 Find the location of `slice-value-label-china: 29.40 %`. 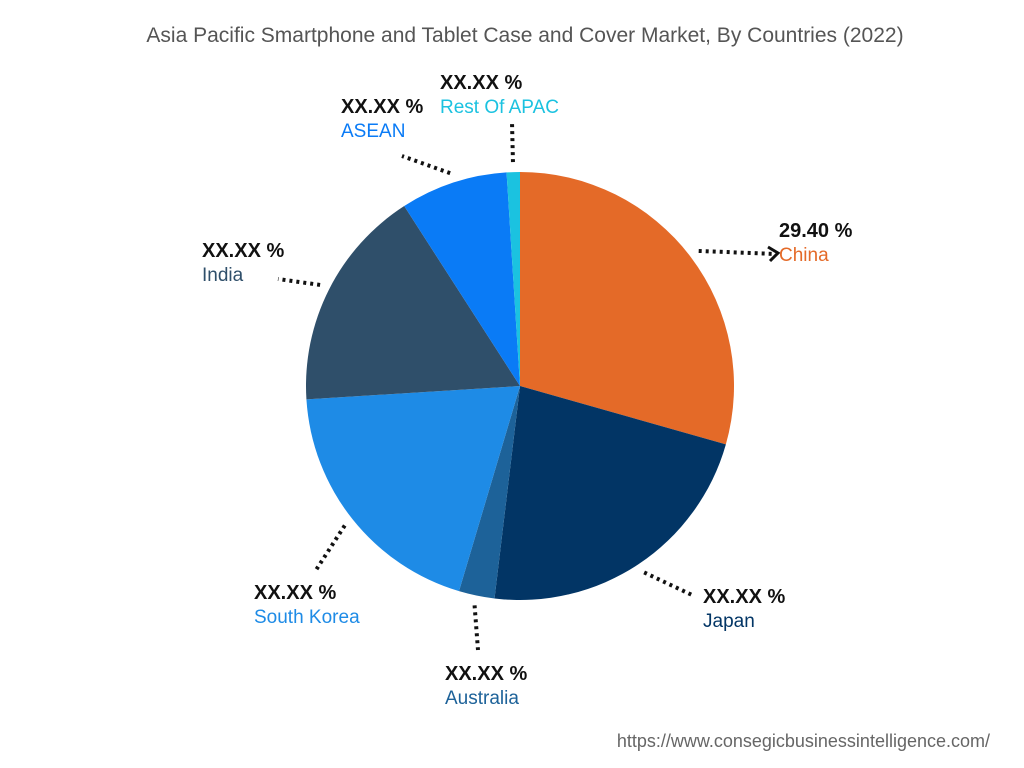

slice-value-label-china: 29.40 % is located at coordinates (816, 231).